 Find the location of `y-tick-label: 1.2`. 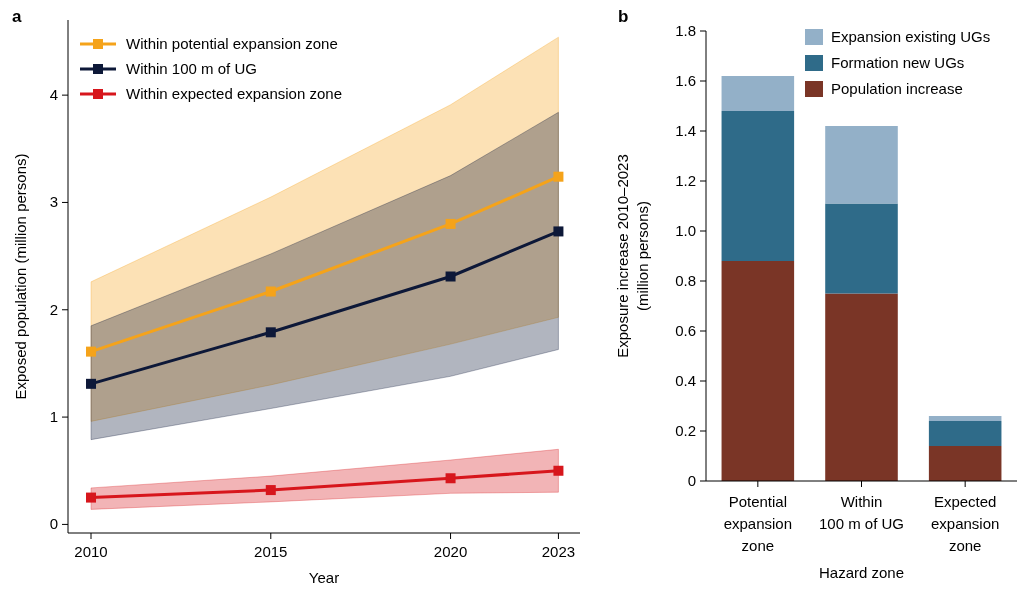

y-tick-label: 1.2 is located at coordinates (685, 180).